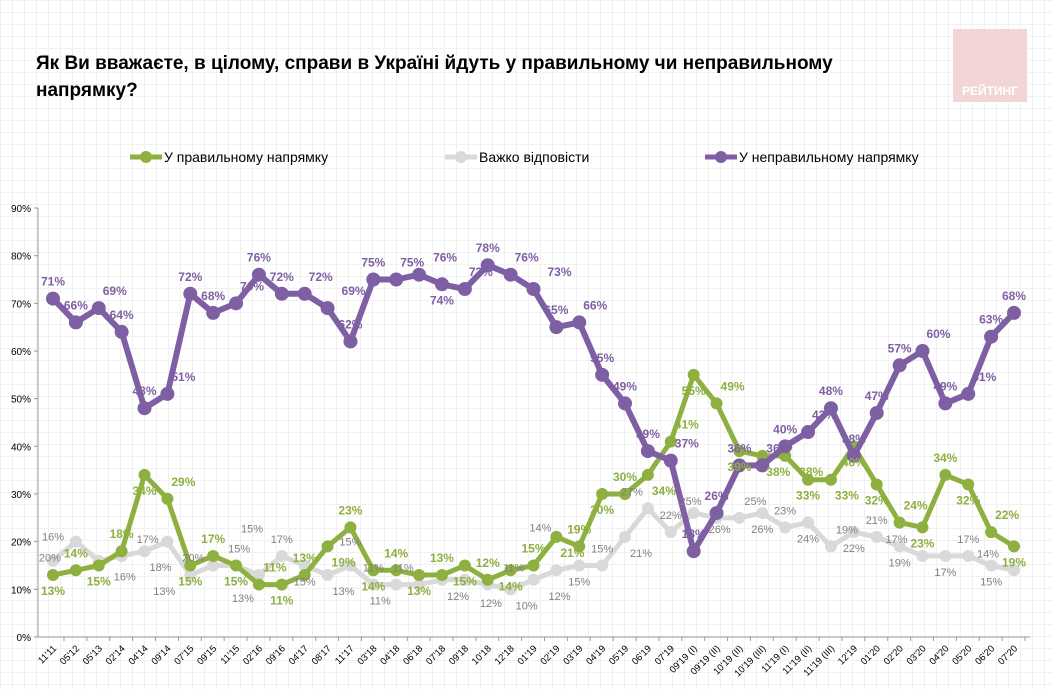 The image size is (1053, 689). I want to click on x-tick-label: 10'18, so click(482, 655).